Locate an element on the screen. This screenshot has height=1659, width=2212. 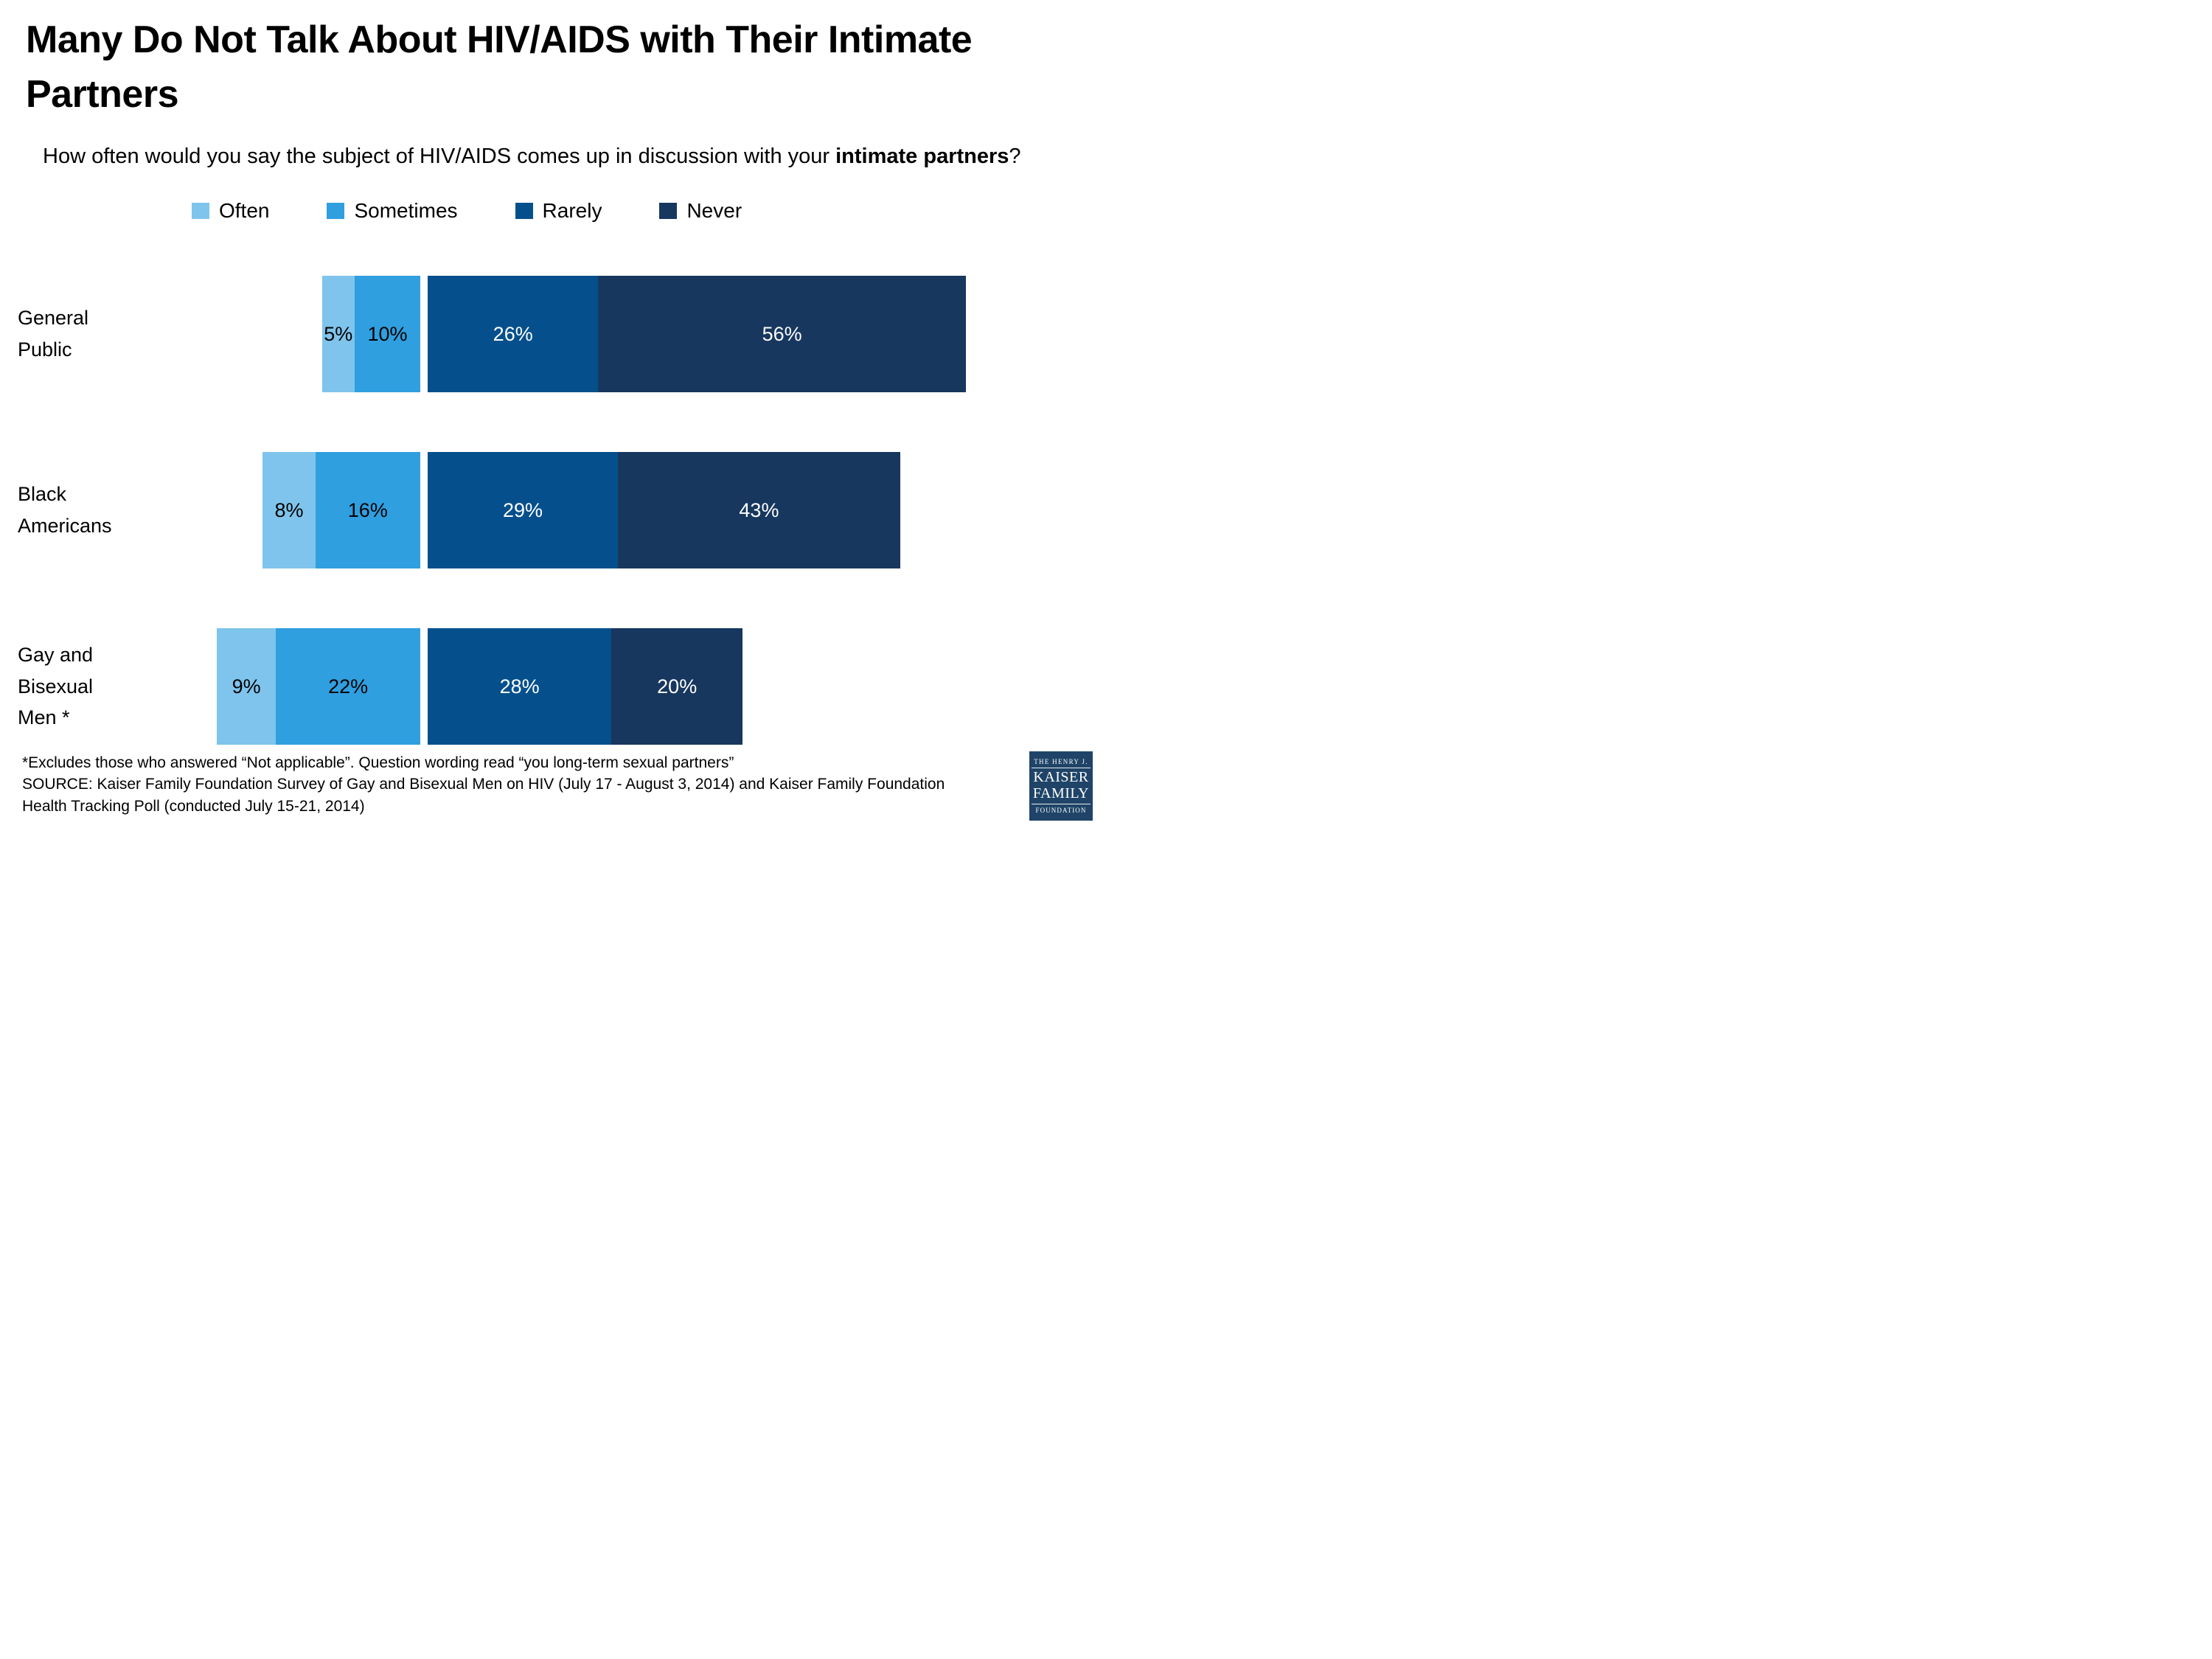
bar-row-general-public: General Public 5% 10% 26% 56% is located at coordinates (553, 334).